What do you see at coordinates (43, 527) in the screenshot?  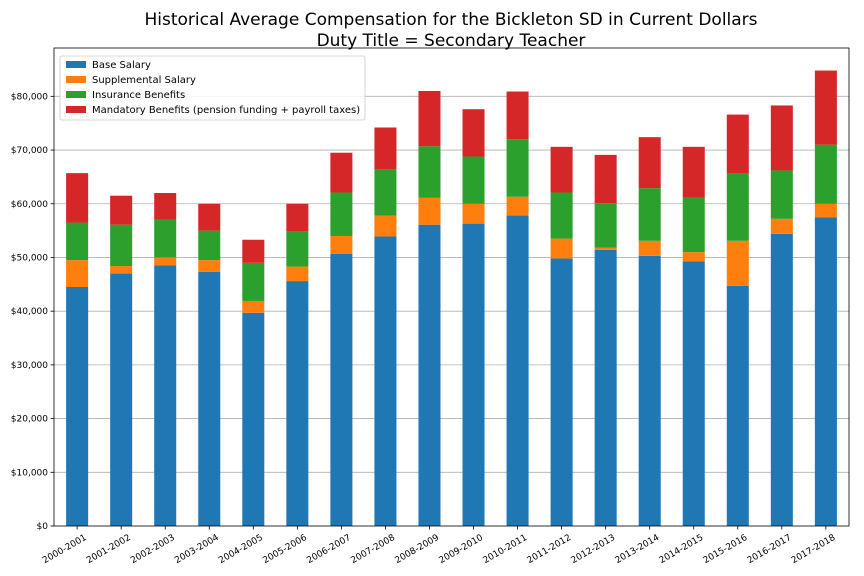 I see `y-tick-label: $0` at bounding box center [43, 527].